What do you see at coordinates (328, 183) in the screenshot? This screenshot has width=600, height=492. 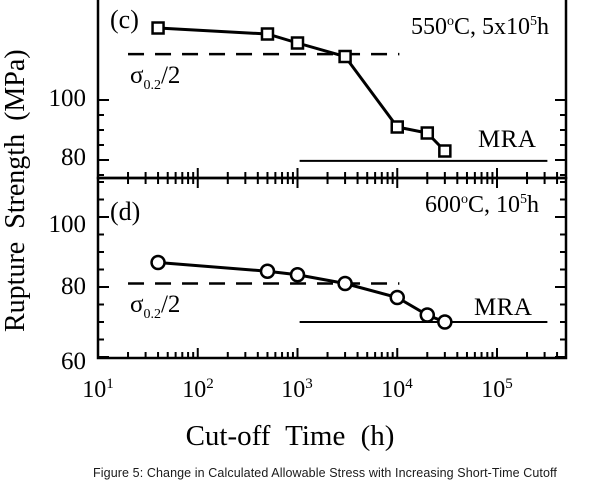 I see `x-ticks-divider-down` at bounding box center [328, 183].